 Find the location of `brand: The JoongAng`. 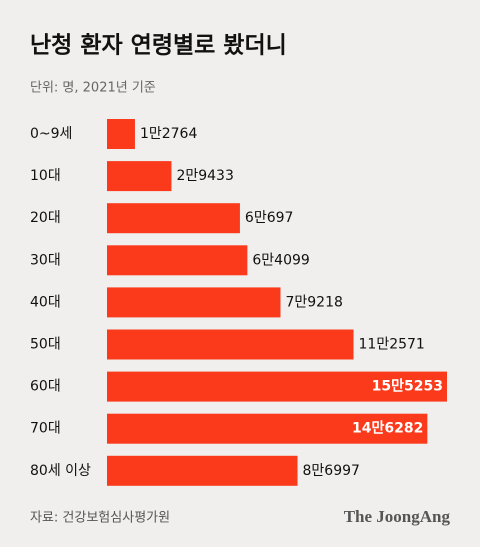

brand: The JoongAng is located at coordinates (397, 516).